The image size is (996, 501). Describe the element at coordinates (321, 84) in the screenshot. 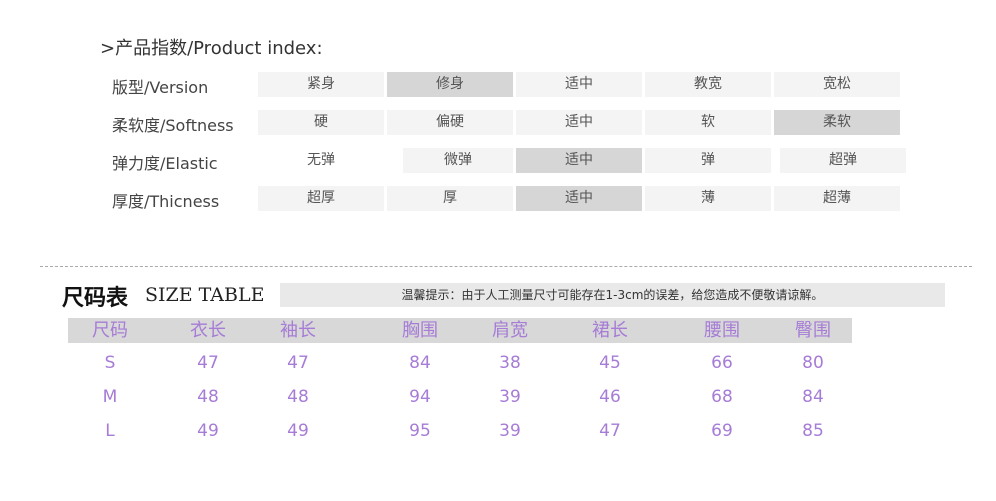

I see `index-option: 紧身` at that location.